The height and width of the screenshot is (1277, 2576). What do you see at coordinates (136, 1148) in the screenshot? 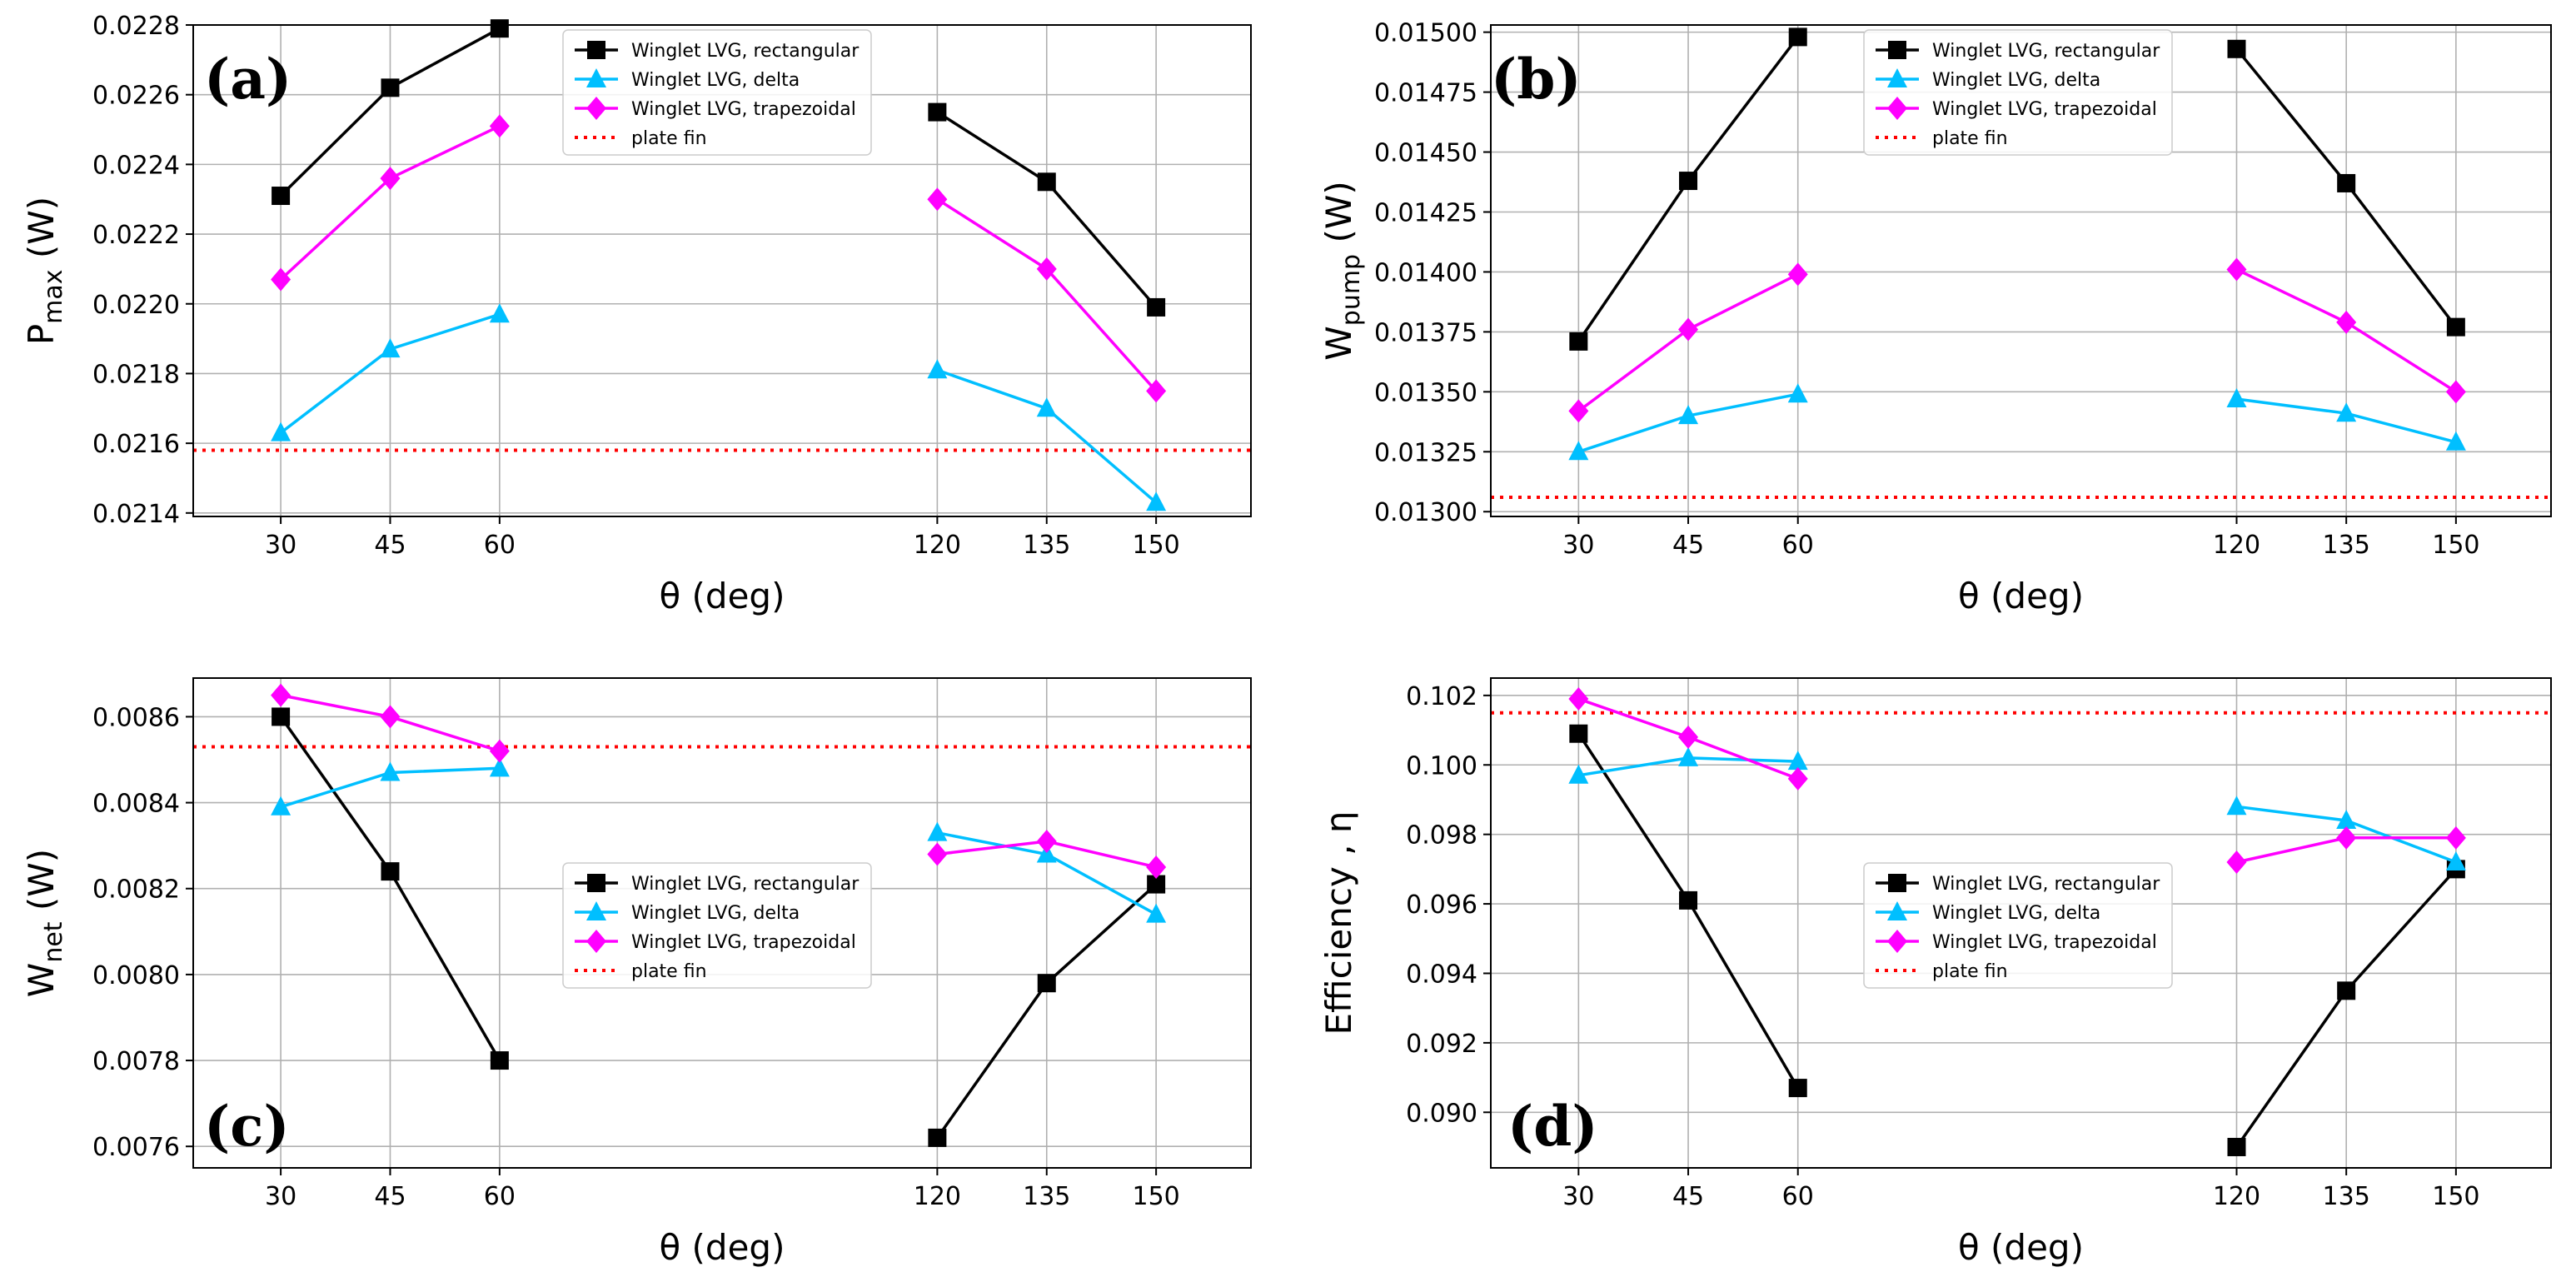
I see `y-tick-label: 0.0076` at bounding box center [136, 1148].